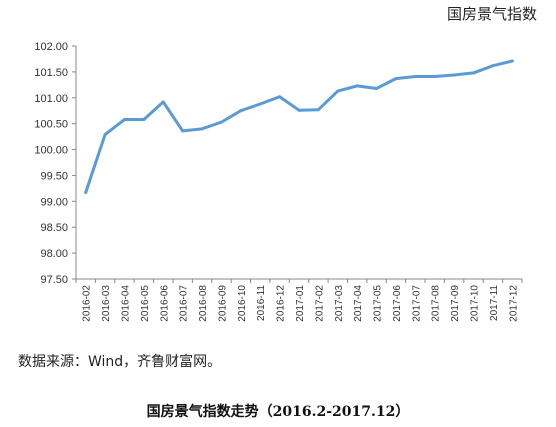 This screenshot has width=556, height=427. I want to click on x-tick-label: 2016-09, so click(222, 303).